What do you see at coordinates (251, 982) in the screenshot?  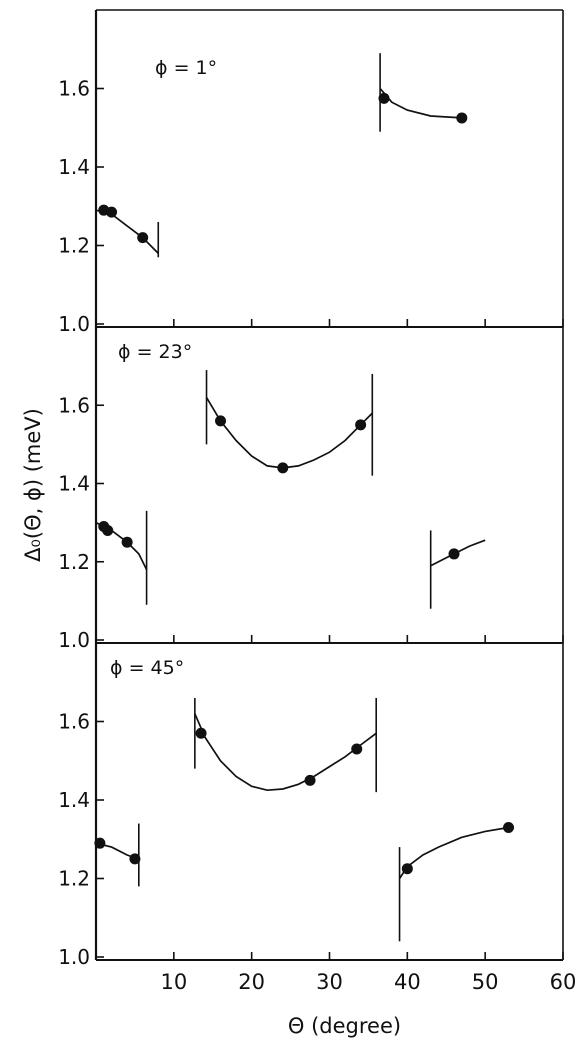 I see `x-tick-label: 20` at bounding box center [251, 982].